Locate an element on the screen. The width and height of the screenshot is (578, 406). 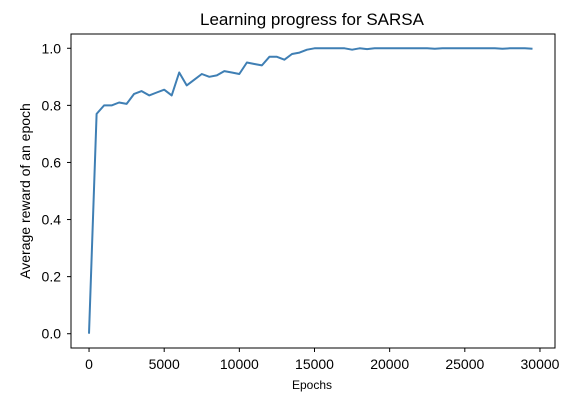
y-axis-title: Average reward of an epoch is located at coordinates (25, 191).